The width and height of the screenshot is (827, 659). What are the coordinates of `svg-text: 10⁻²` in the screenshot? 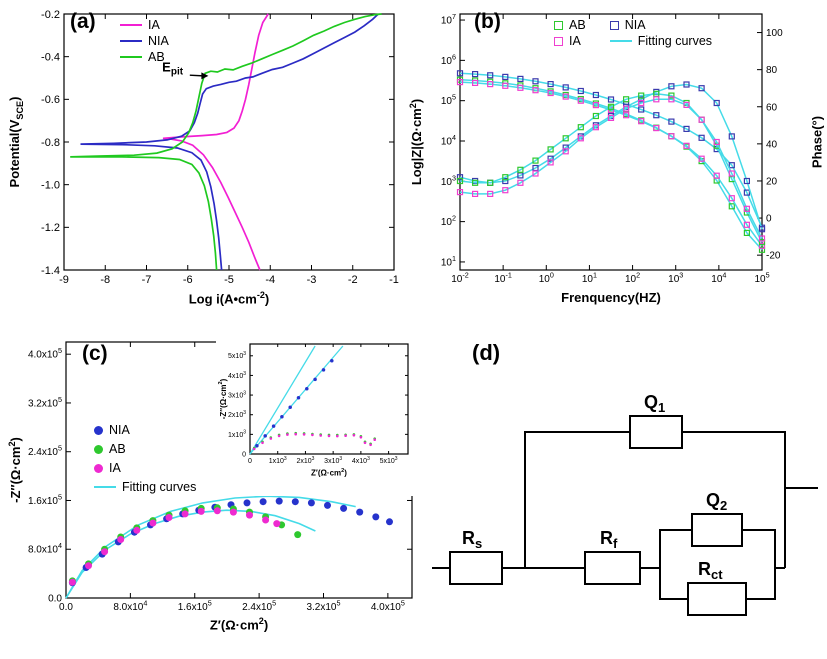 It's located at (460, 278).